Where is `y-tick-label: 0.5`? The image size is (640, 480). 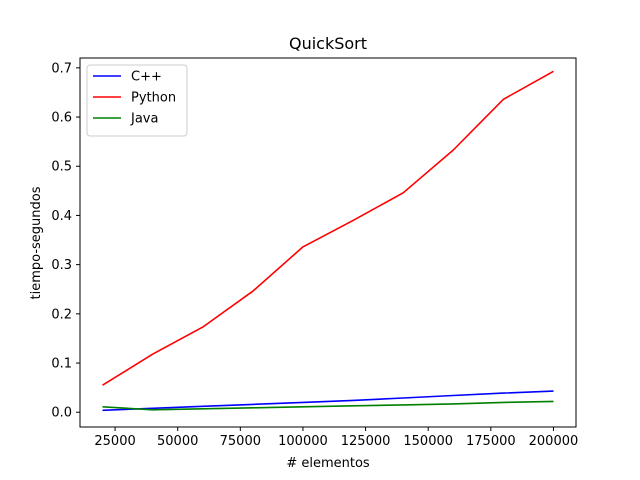
y-tick-label: 0.5 is located at coordinates (61, 167).